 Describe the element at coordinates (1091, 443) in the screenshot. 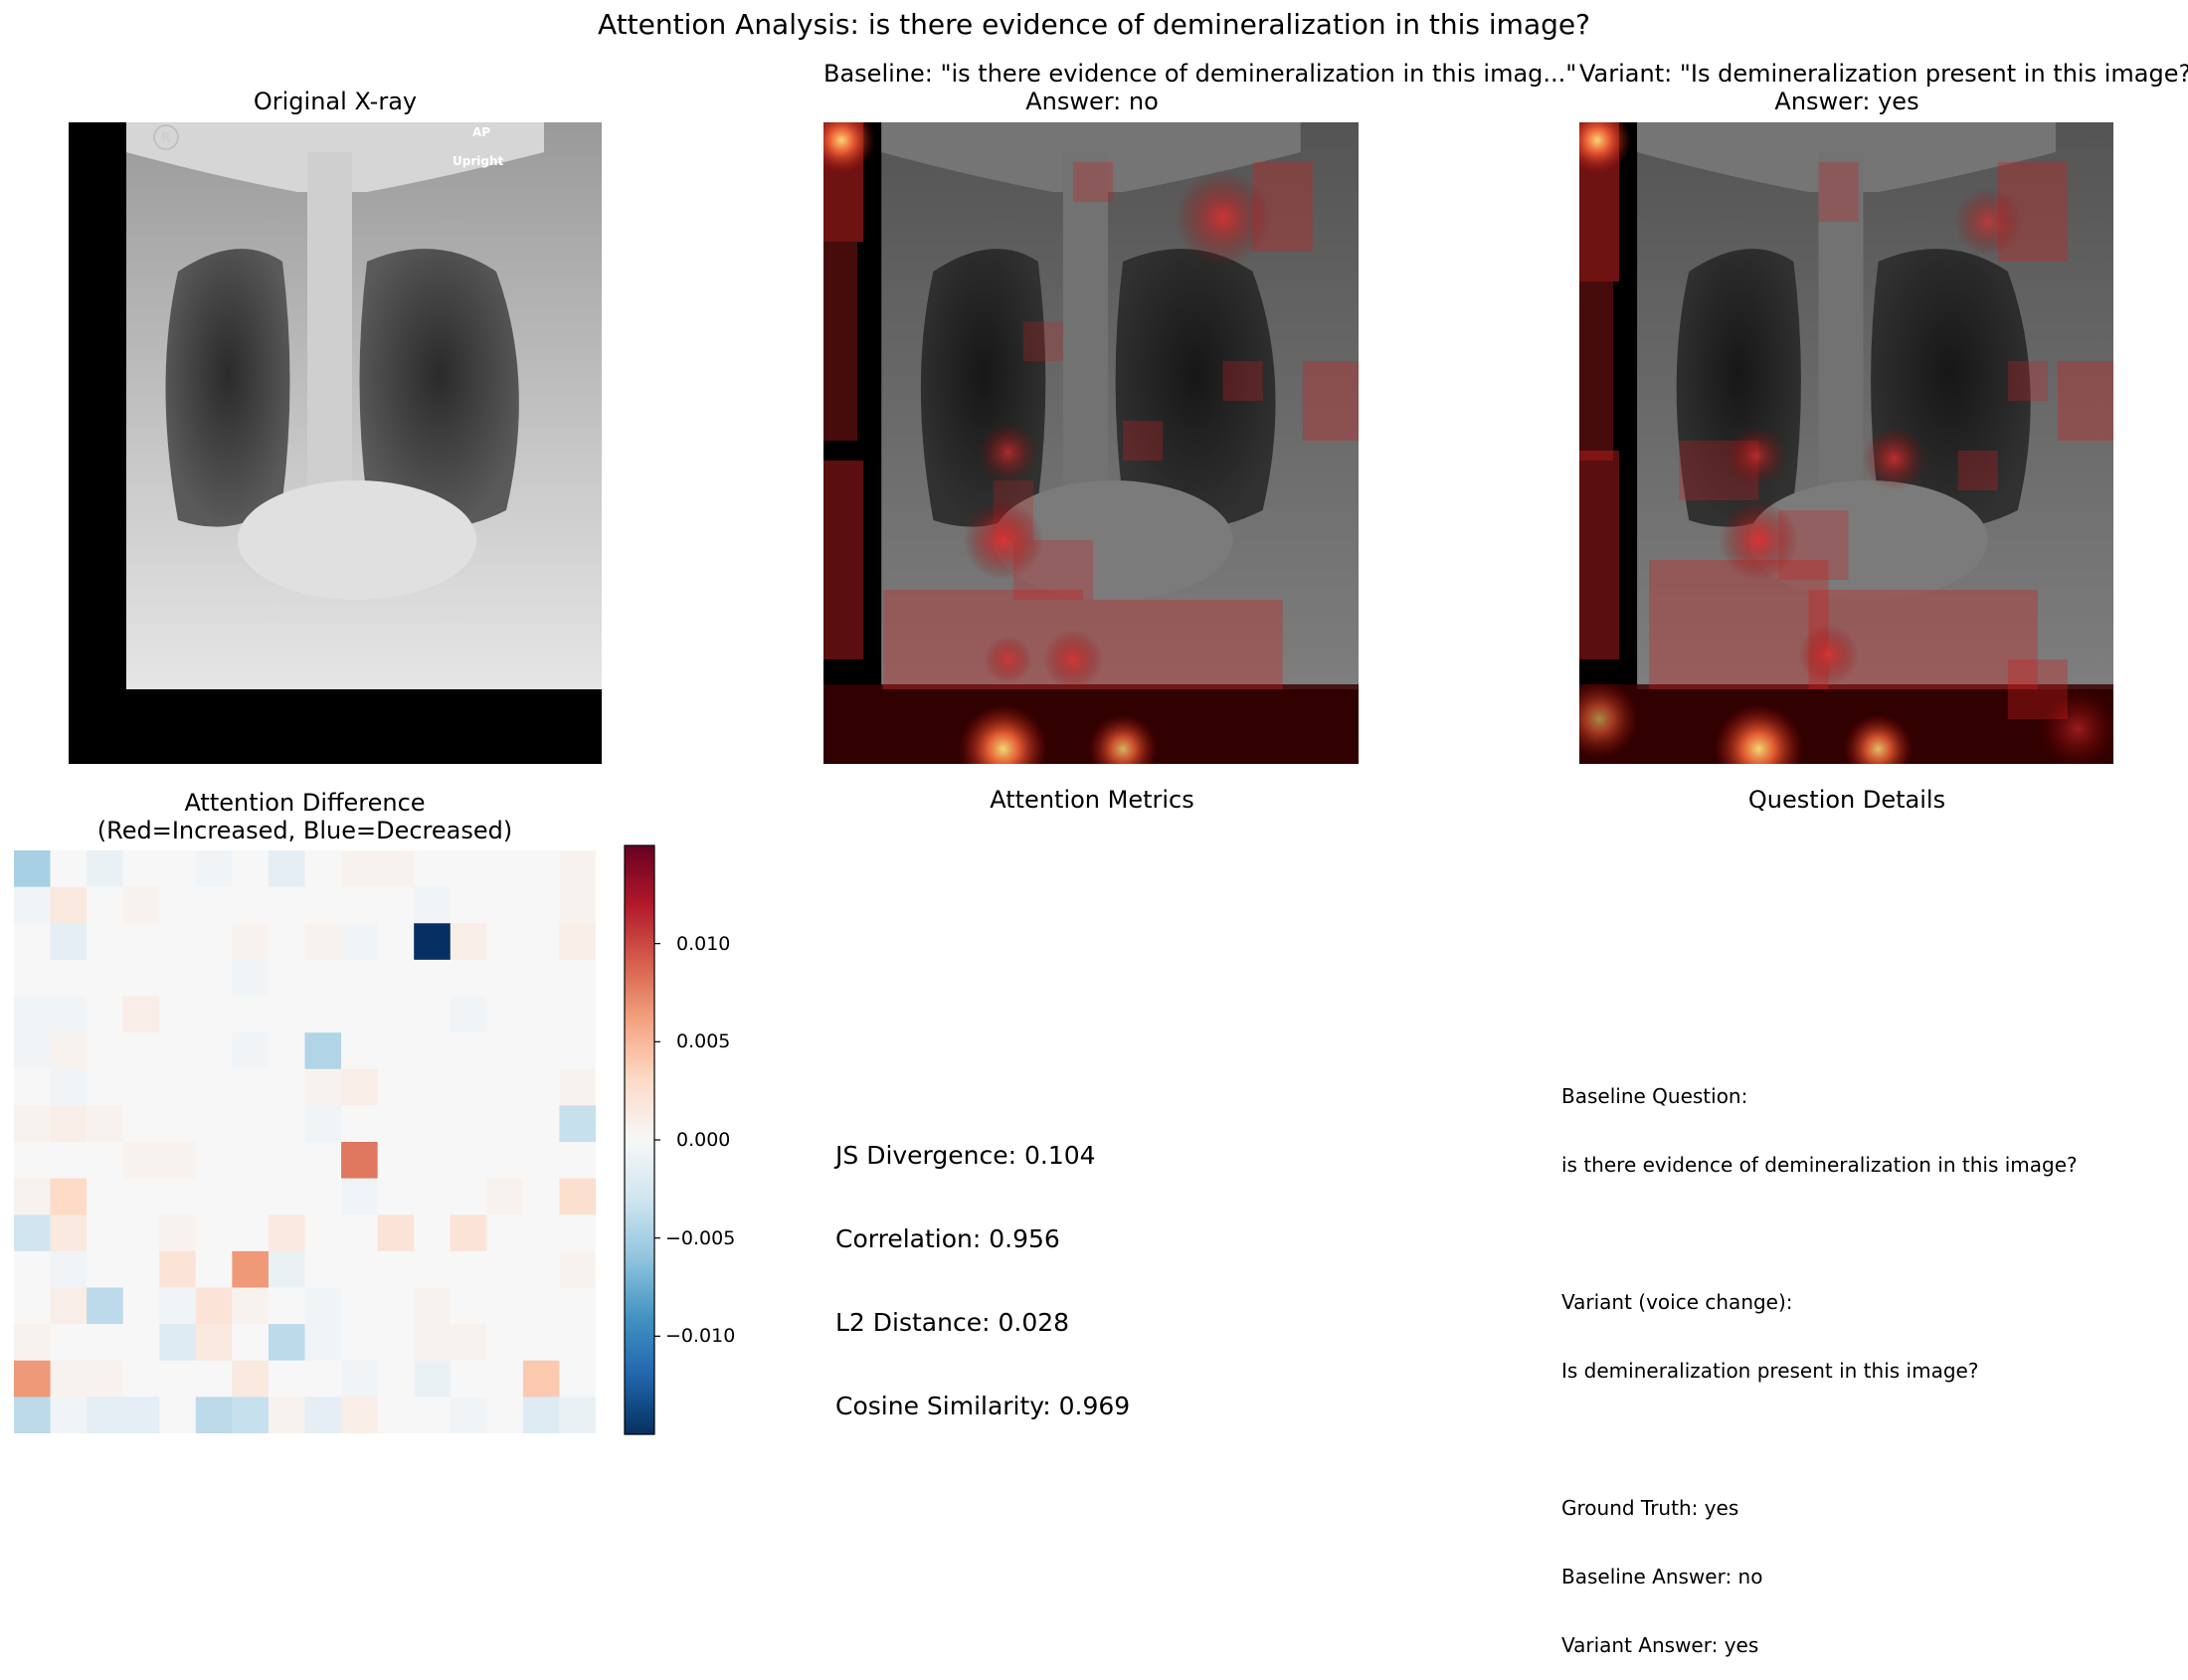

I see `baseline-attention-overlay` at that location.